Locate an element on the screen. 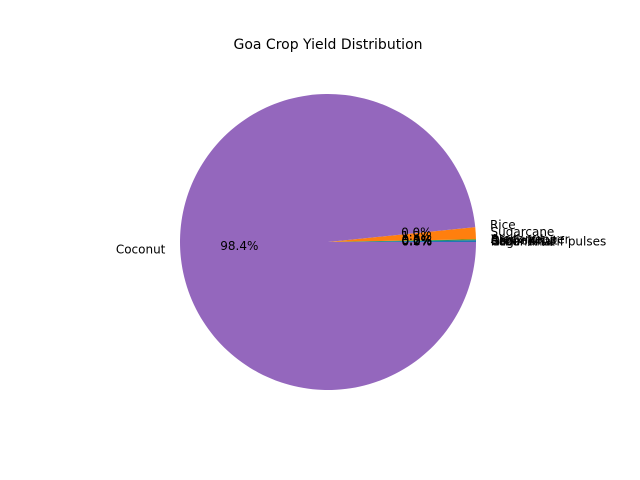  slice-pct-black-pepper: 0.0% is located at coordinates (417, 240).